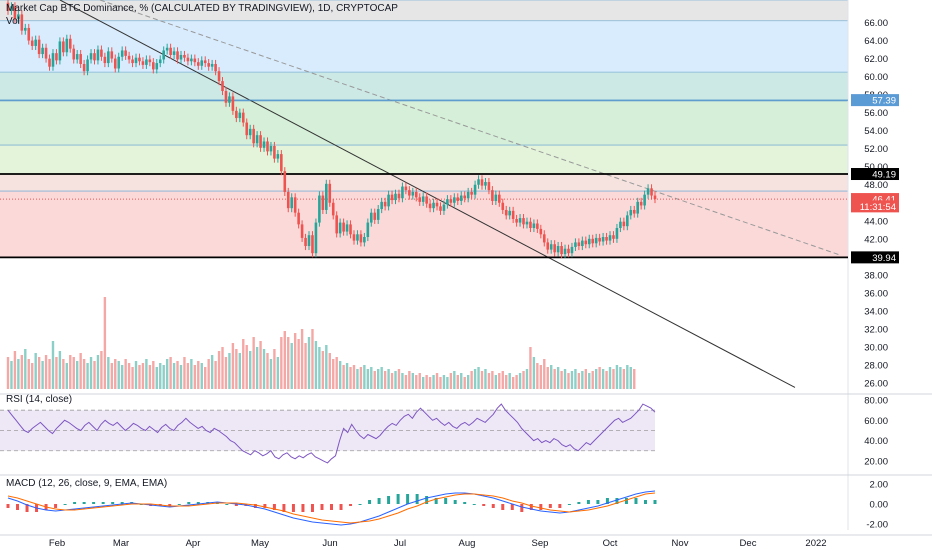 The width and height of the screenshot is (932, 550). I want to click on rsi-tick-1: 60.00, so click(876, 421).